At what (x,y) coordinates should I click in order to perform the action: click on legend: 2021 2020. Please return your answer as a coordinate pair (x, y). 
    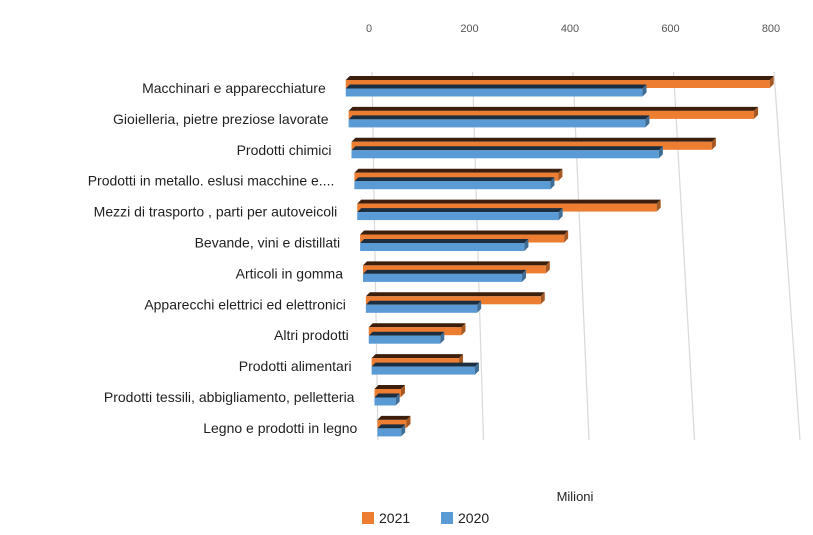
    Looking at the image, I should click on (425, 518).